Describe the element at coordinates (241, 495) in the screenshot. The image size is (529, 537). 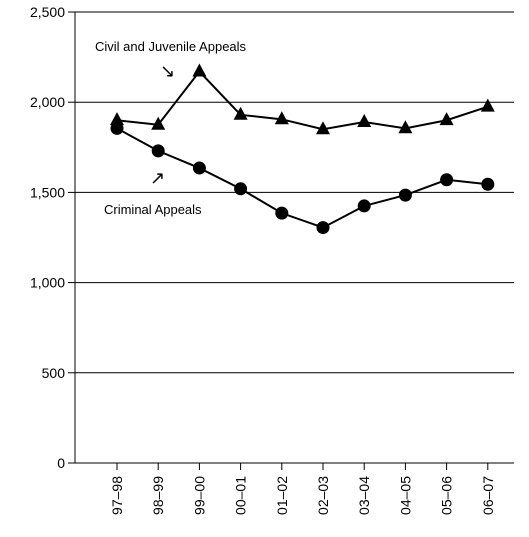
I see `x-tick-label: 00–01` at that location.